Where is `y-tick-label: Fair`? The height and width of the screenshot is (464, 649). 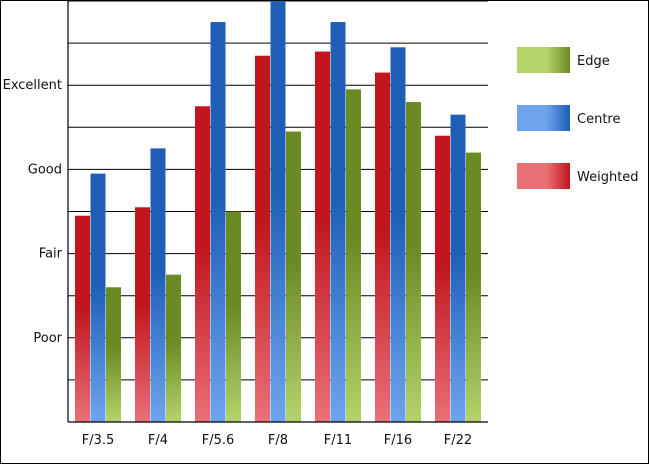 y-tick-label: Fair is located at coordinates (51, 254).